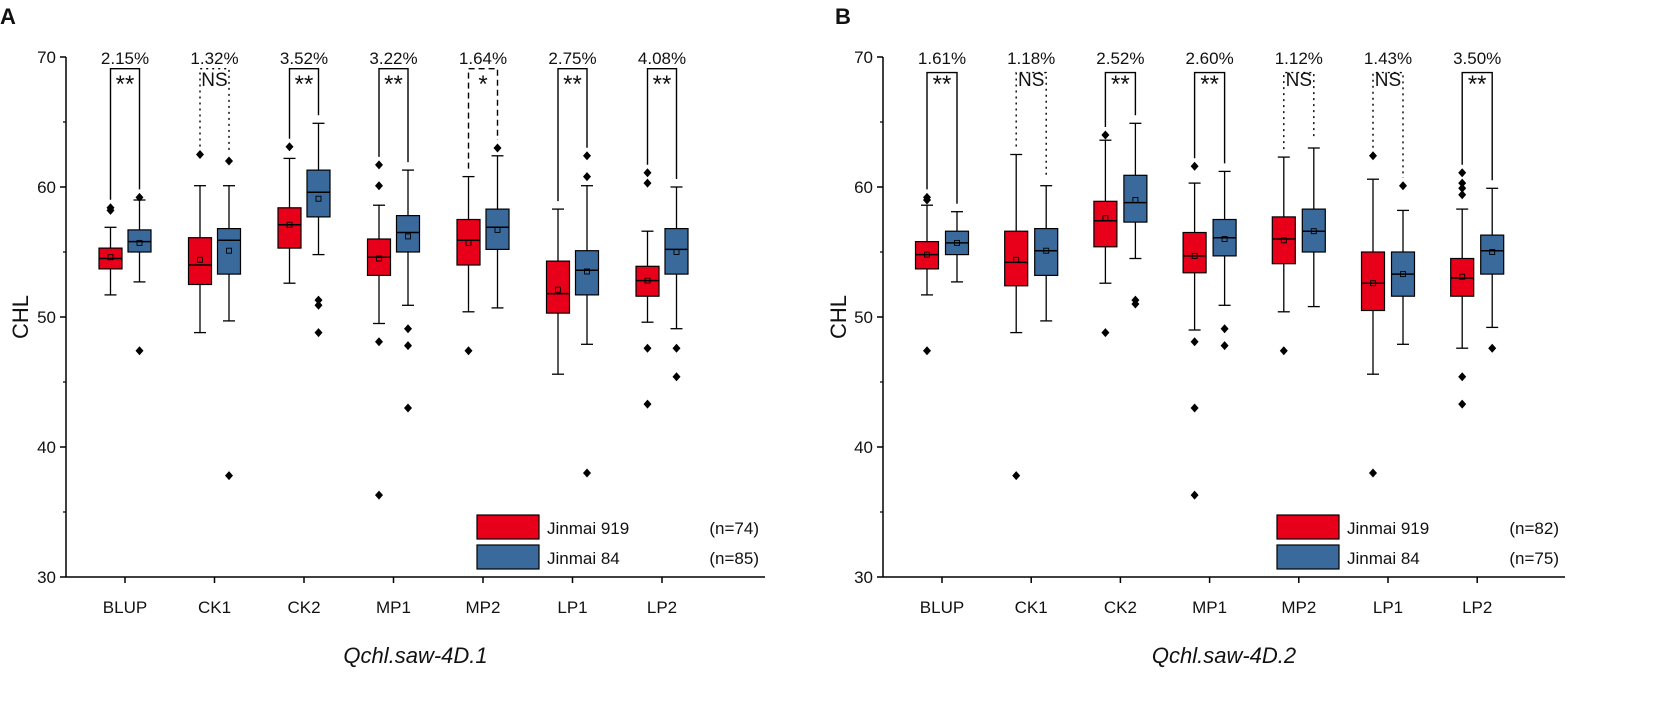 Image resolution: width=1654 pixels, height=715 pixels. I want to click on x-axis-label: Qchl.saw-4D.2, so click(1224, 655).